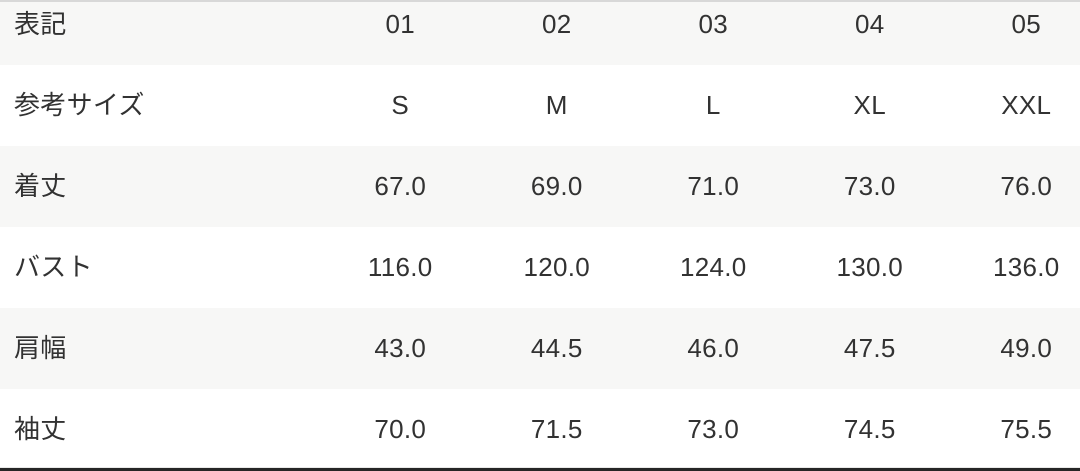  Describe the element at coordinates (400, 23) in the screenshot. I see `cell-value: 01` at that location.